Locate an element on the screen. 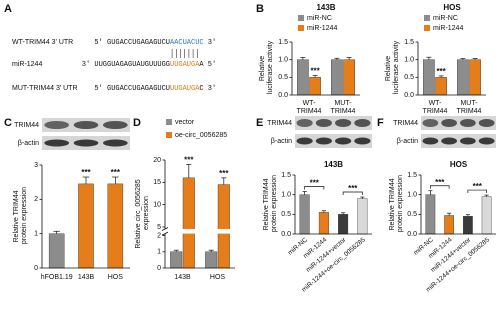 The width and height of the screenshot is (500, 312). panel-label: F is located at coordinates (380, 123).